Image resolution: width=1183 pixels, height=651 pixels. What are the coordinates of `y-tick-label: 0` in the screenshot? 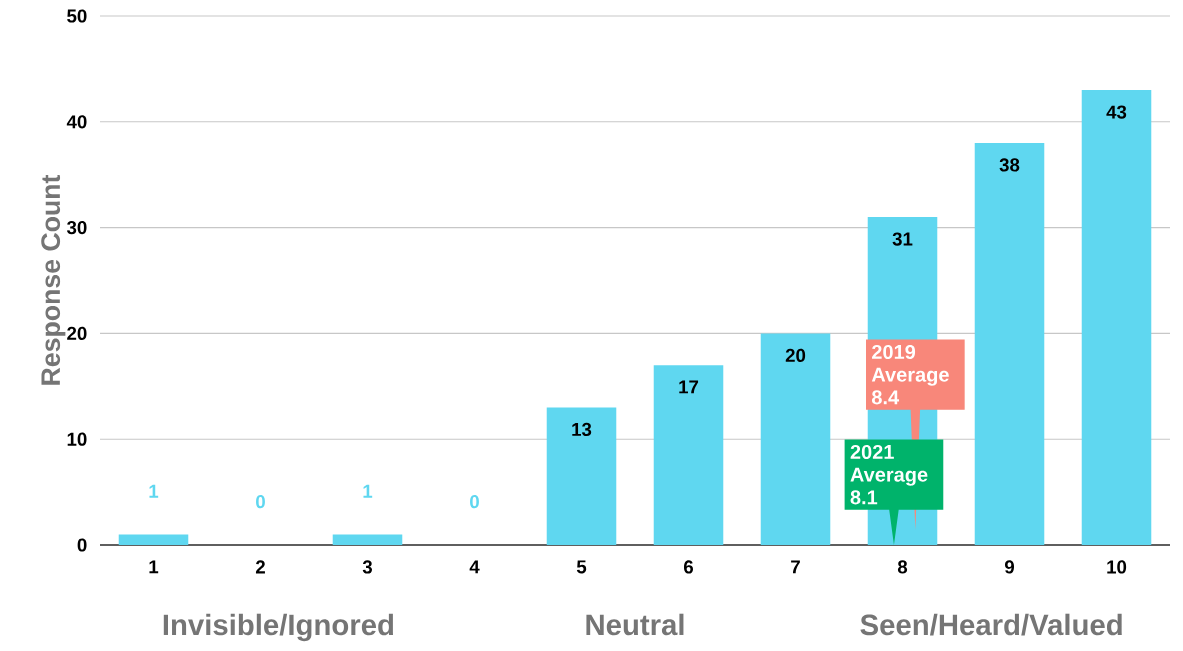 It's located at (82, 545).